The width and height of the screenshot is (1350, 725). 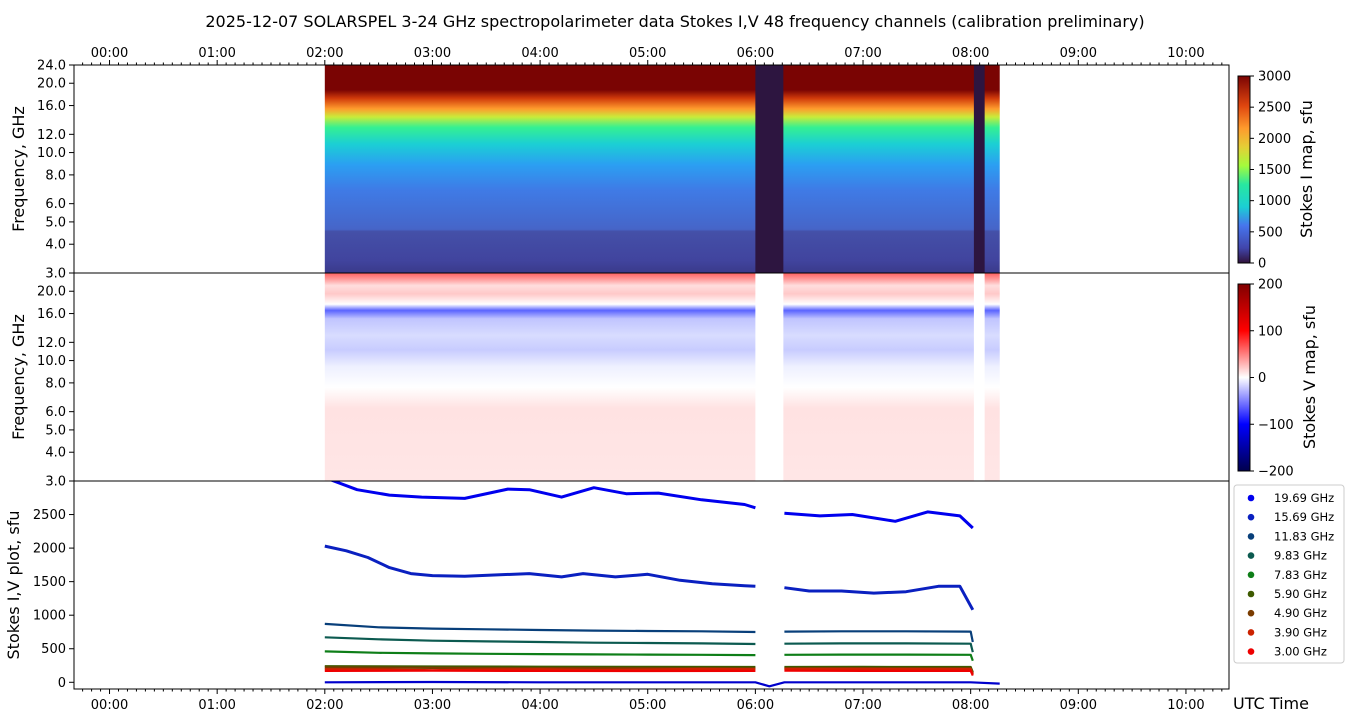 I want to click on freq-tick-label: 16.0, so click(x=51, y=106).